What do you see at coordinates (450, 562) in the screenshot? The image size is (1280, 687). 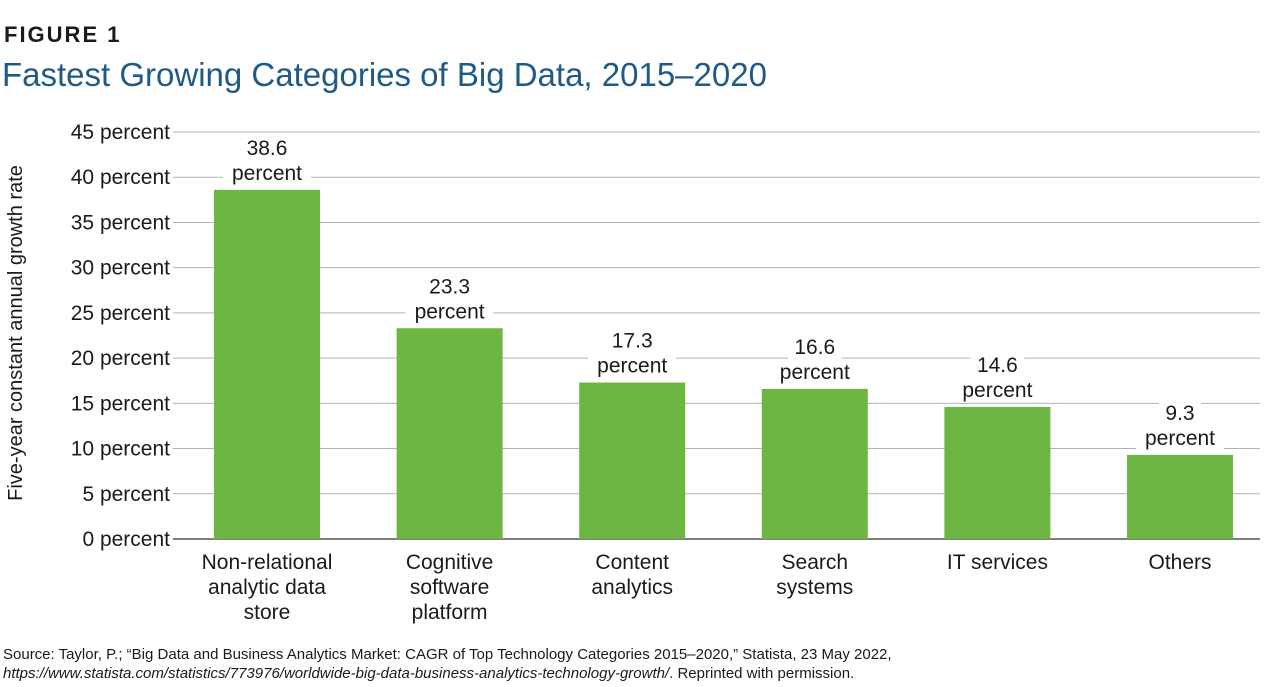 I see `x-category-label: Cognitive` at bounding box center [450, 562].